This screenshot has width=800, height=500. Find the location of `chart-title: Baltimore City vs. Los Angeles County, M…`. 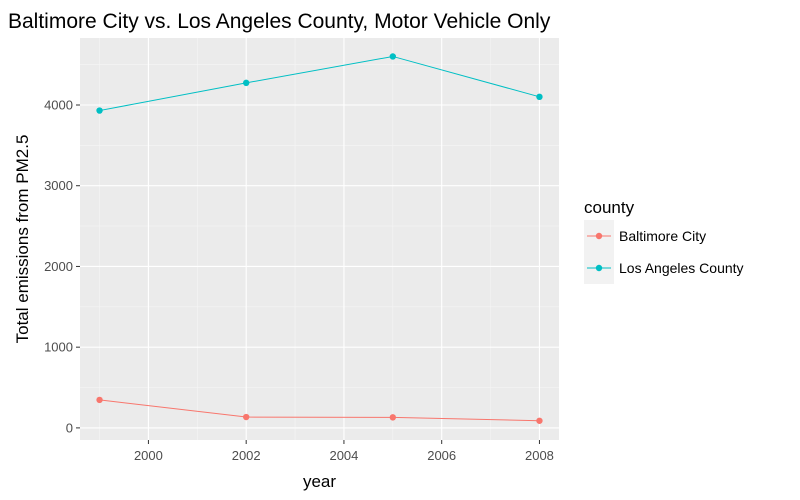

chart-title: Baltimore City vs. Los Angeles County, M… is located at coordinates (279, 21).